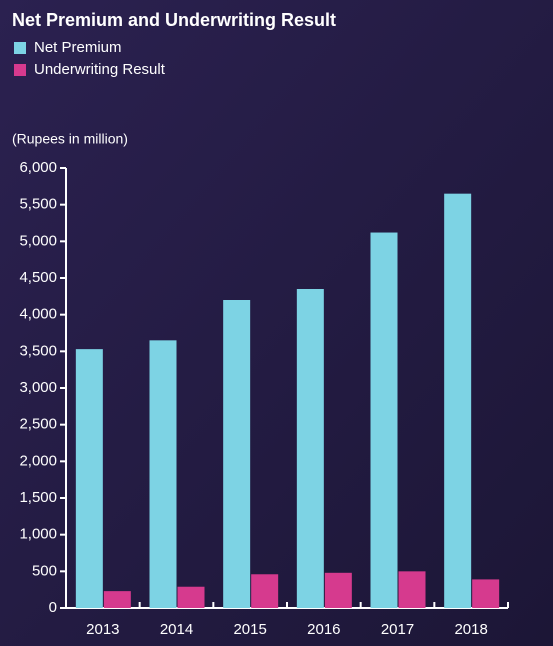  What do you see at coordinates (323, 629) in the screenshot?
I see `x-tick-label: 2016` at bounding box center [323, 629].